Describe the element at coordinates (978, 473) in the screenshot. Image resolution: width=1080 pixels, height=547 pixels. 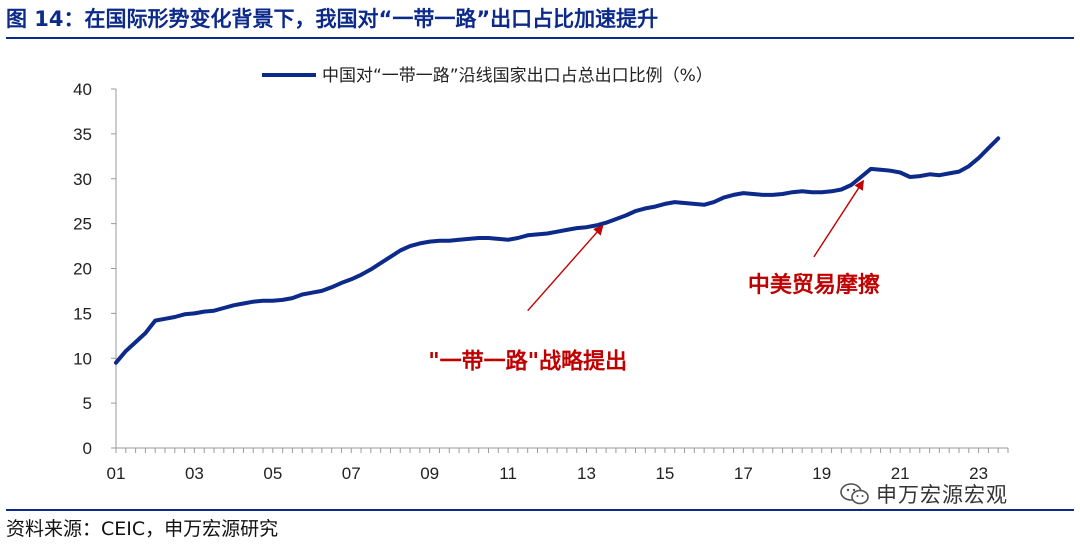
I see `x-tick-label: 23` at that location.